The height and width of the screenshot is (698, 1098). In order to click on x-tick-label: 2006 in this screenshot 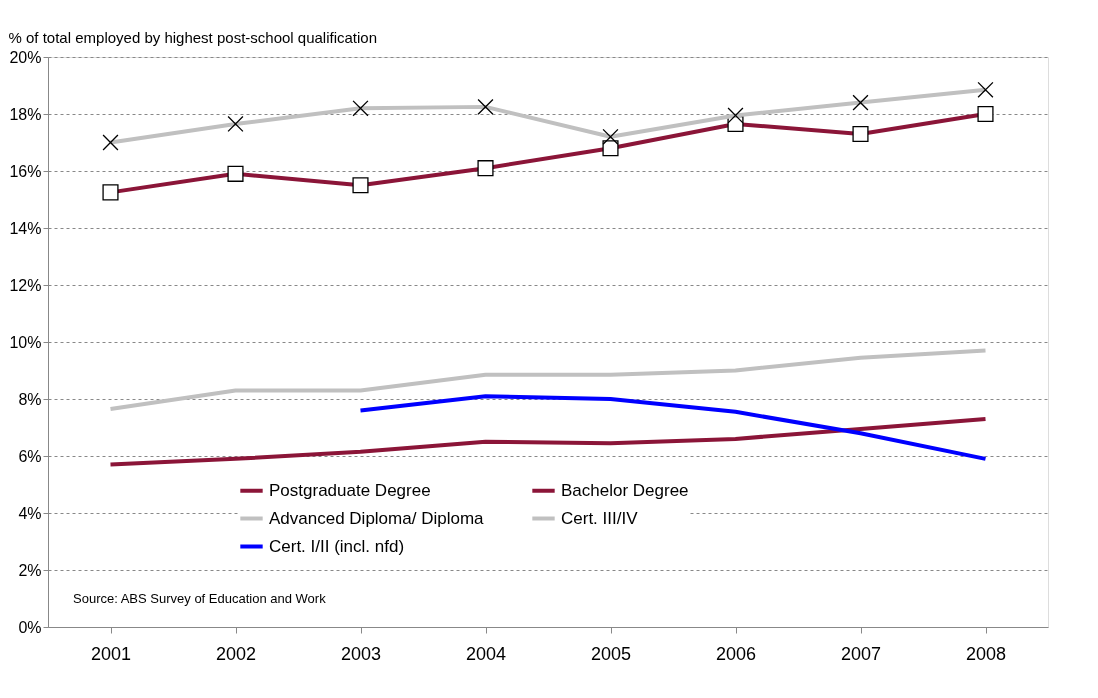, I will do `click(736, 653)`.